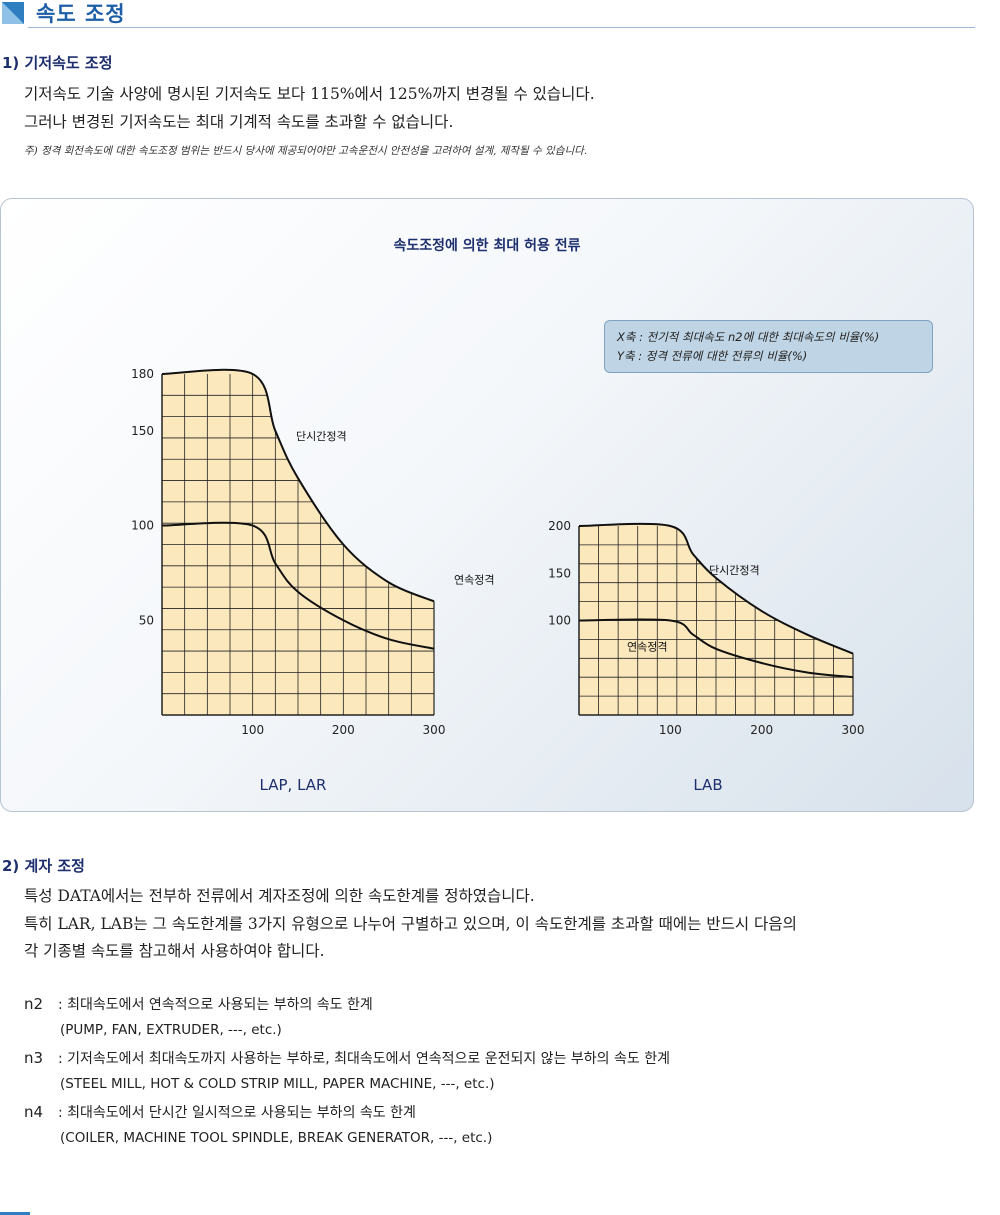  What do you see at coordinates (34, 1112) in the screenshot?
I see `list-item-label: n4` at bounding box center [34, 1112].